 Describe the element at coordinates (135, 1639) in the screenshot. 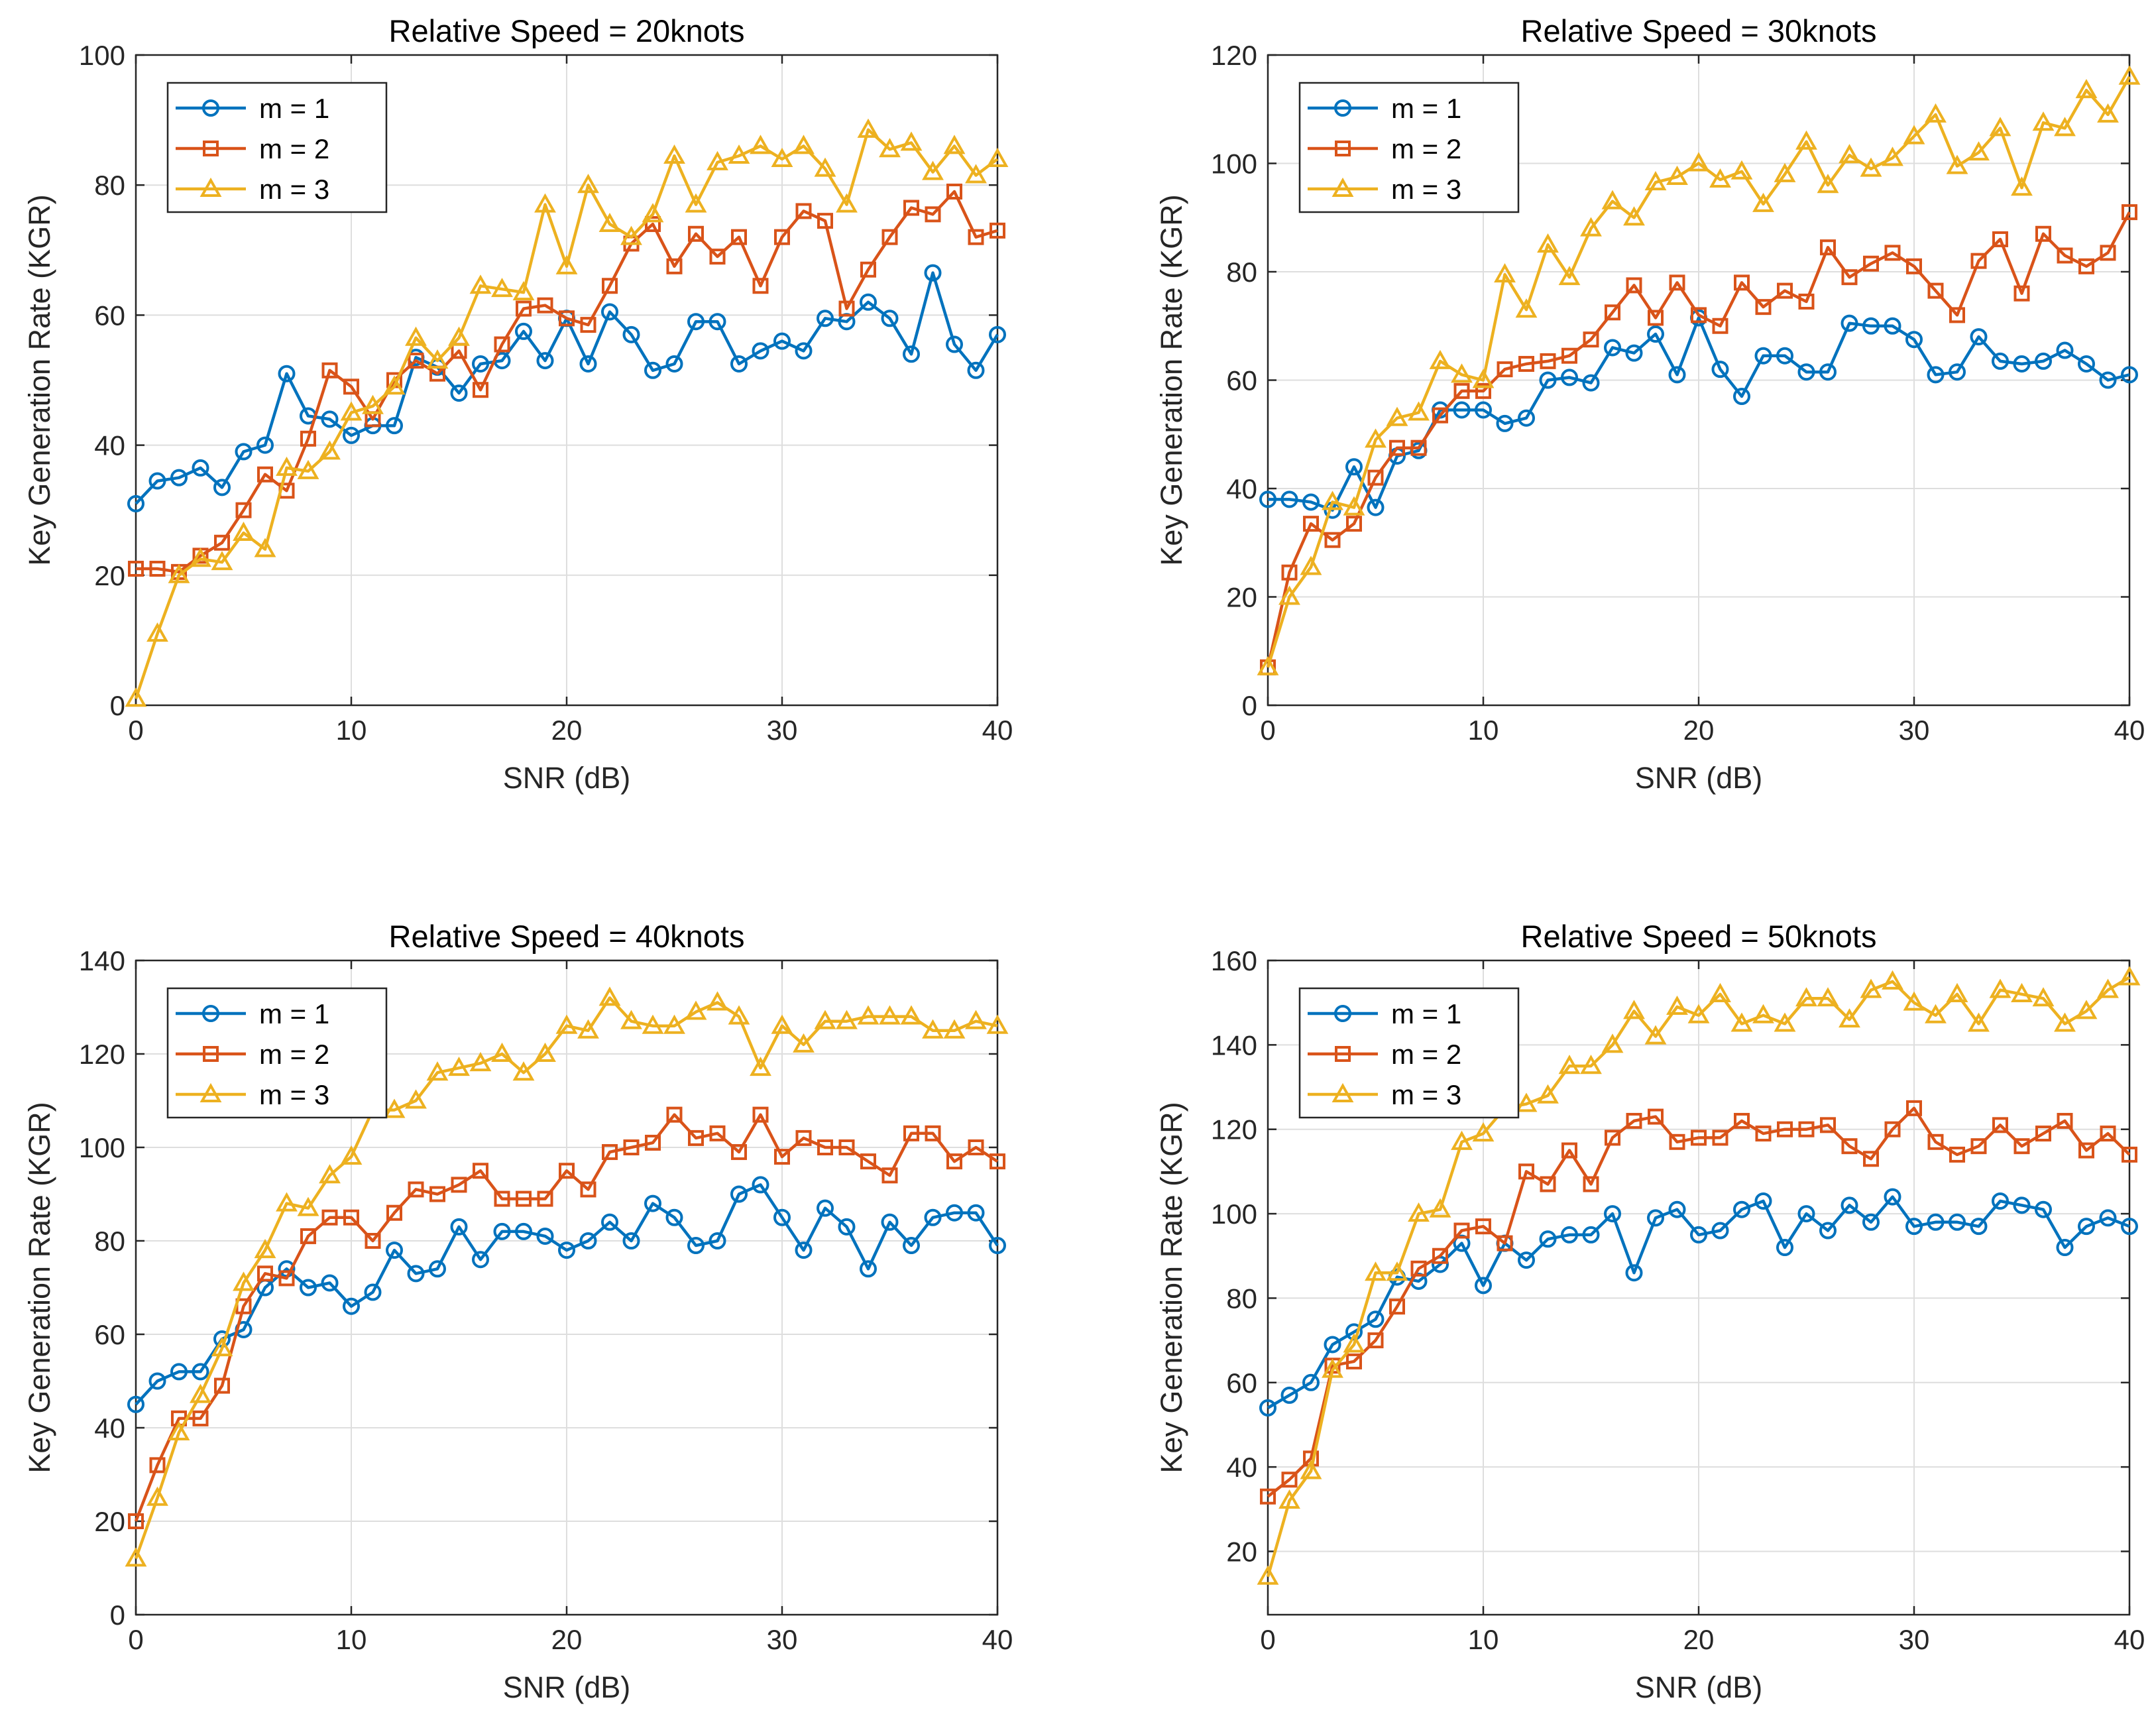

I see `x-tick-label: 0` at that location.